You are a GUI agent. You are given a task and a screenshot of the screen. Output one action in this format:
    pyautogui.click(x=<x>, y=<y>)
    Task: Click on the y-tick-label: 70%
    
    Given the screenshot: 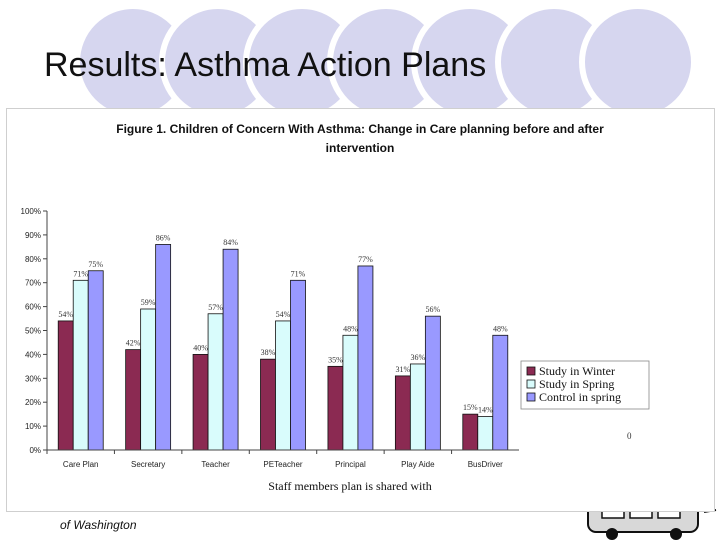 What is the action you would take?
    pyautogui.click(x=33, y=283)
    